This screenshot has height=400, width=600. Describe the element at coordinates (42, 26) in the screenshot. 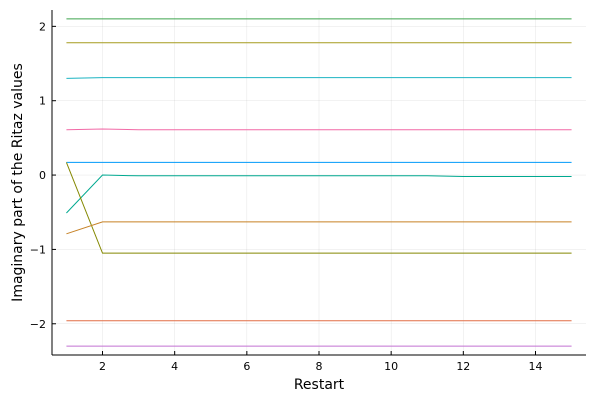

I see `y-tick-label: 2` at that location.